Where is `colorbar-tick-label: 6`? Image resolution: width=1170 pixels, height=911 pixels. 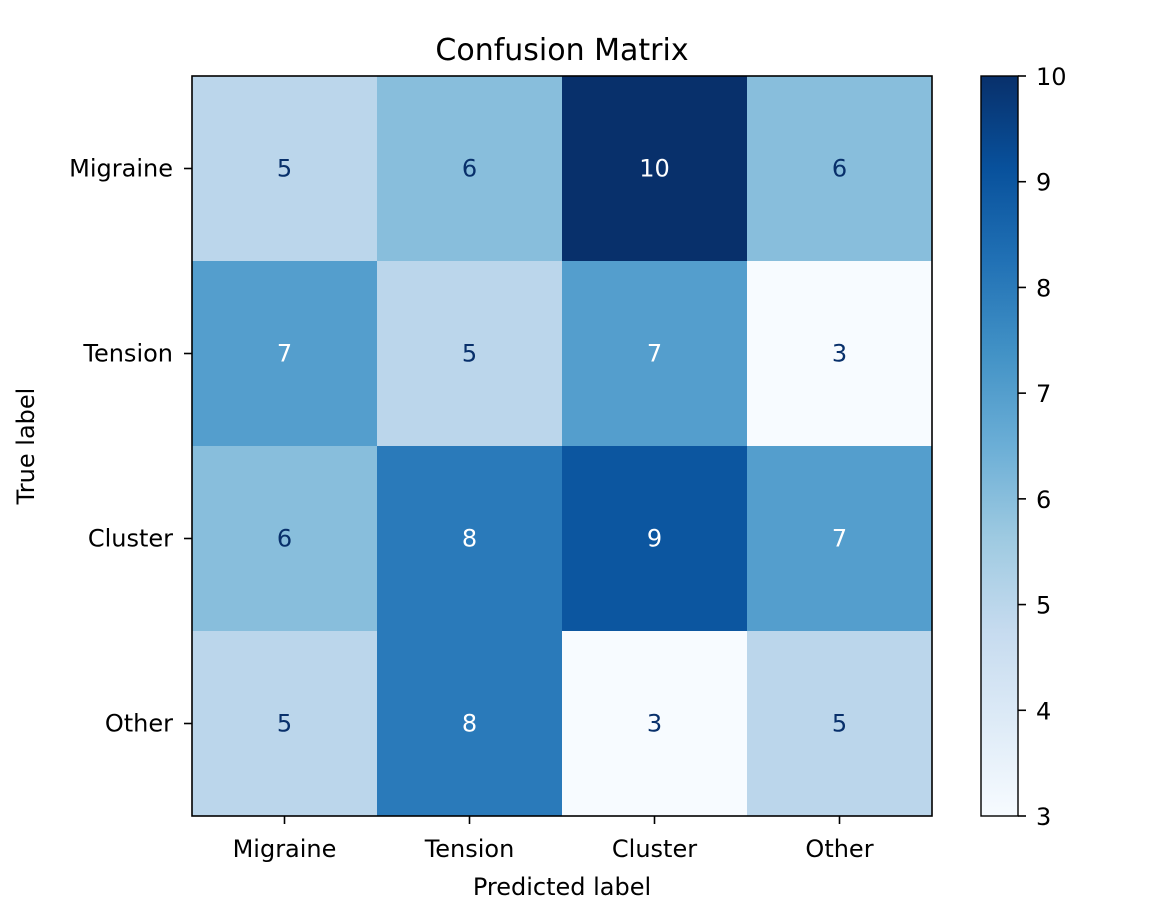 colorbar-tick-label: 6 is located at coordinates (1043, 500).